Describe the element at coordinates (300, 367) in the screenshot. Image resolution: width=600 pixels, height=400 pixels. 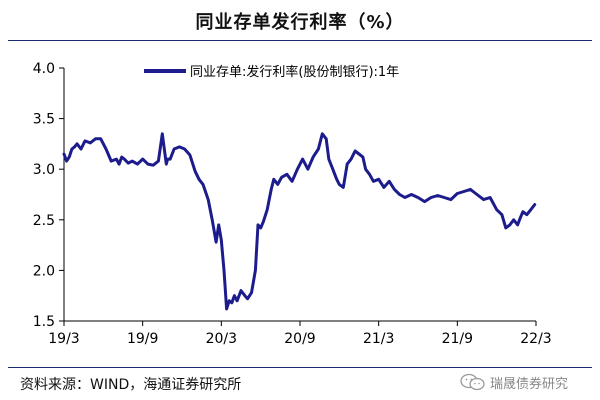
I see `source-divider` at that location.